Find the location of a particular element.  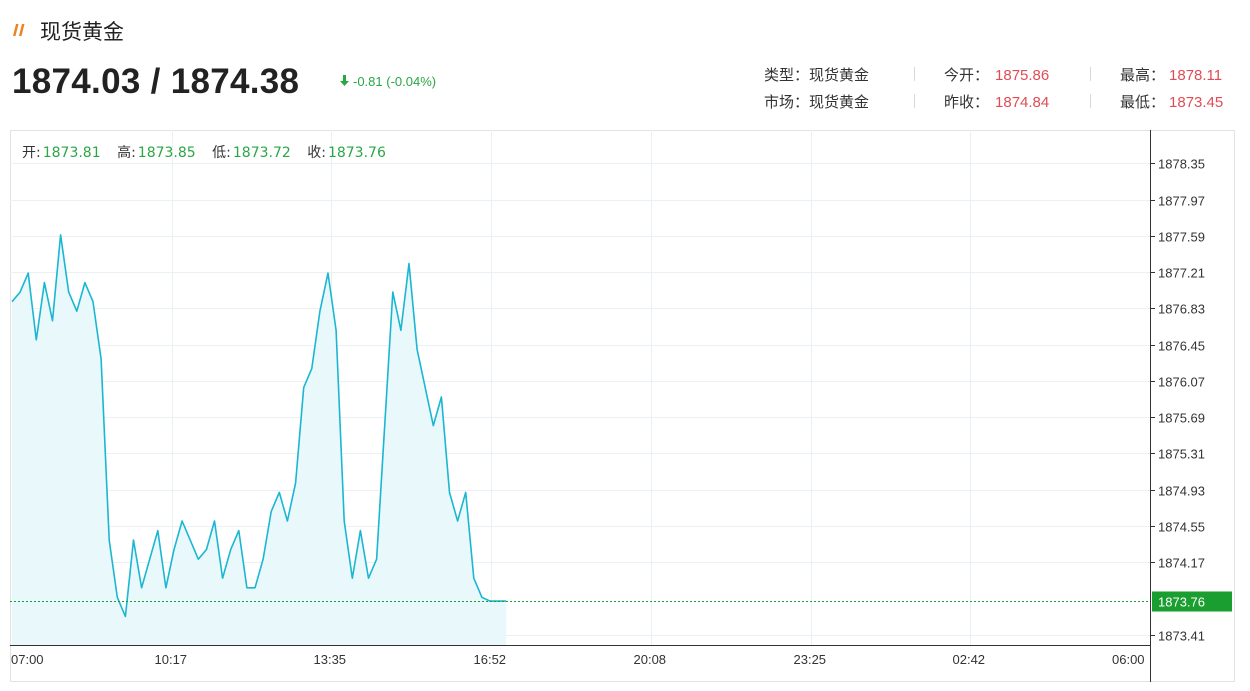

high-label: 最高： is located at coordinates (1143, 75).